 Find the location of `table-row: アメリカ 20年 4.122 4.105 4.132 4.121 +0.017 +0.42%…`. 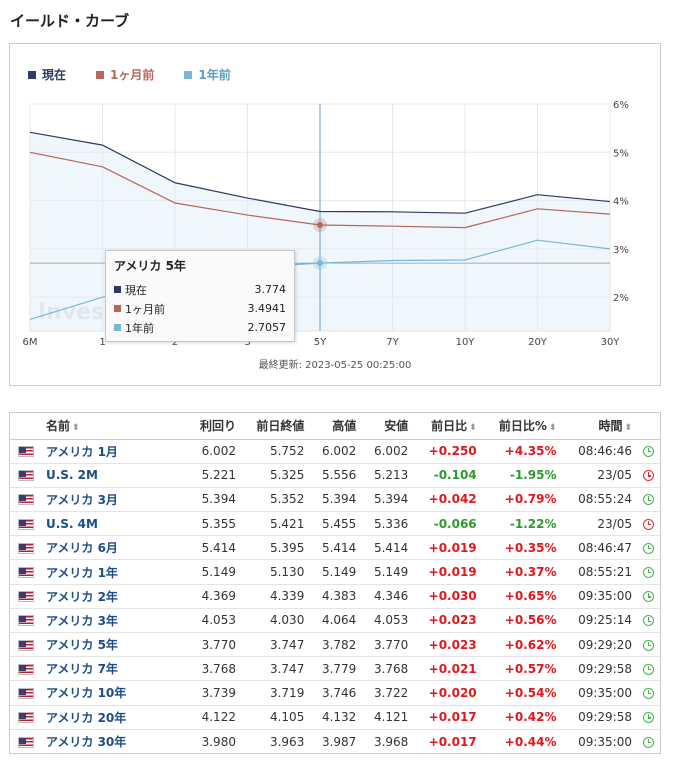

table-row: アメリカ 20年 4.122 4.105 4.132 4.121 +0.017 +0.42%… is located at coordinates (335, 717).